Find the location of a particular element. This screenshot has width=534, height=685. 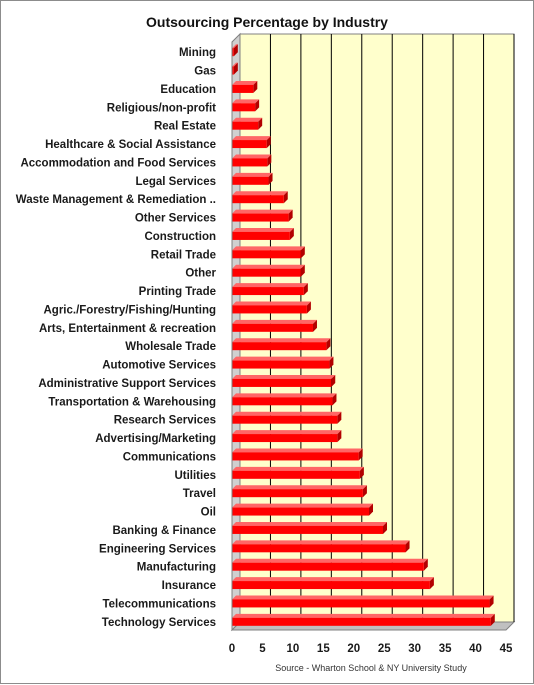

x-tick-label: 35 is located at coordinates (445, 649).